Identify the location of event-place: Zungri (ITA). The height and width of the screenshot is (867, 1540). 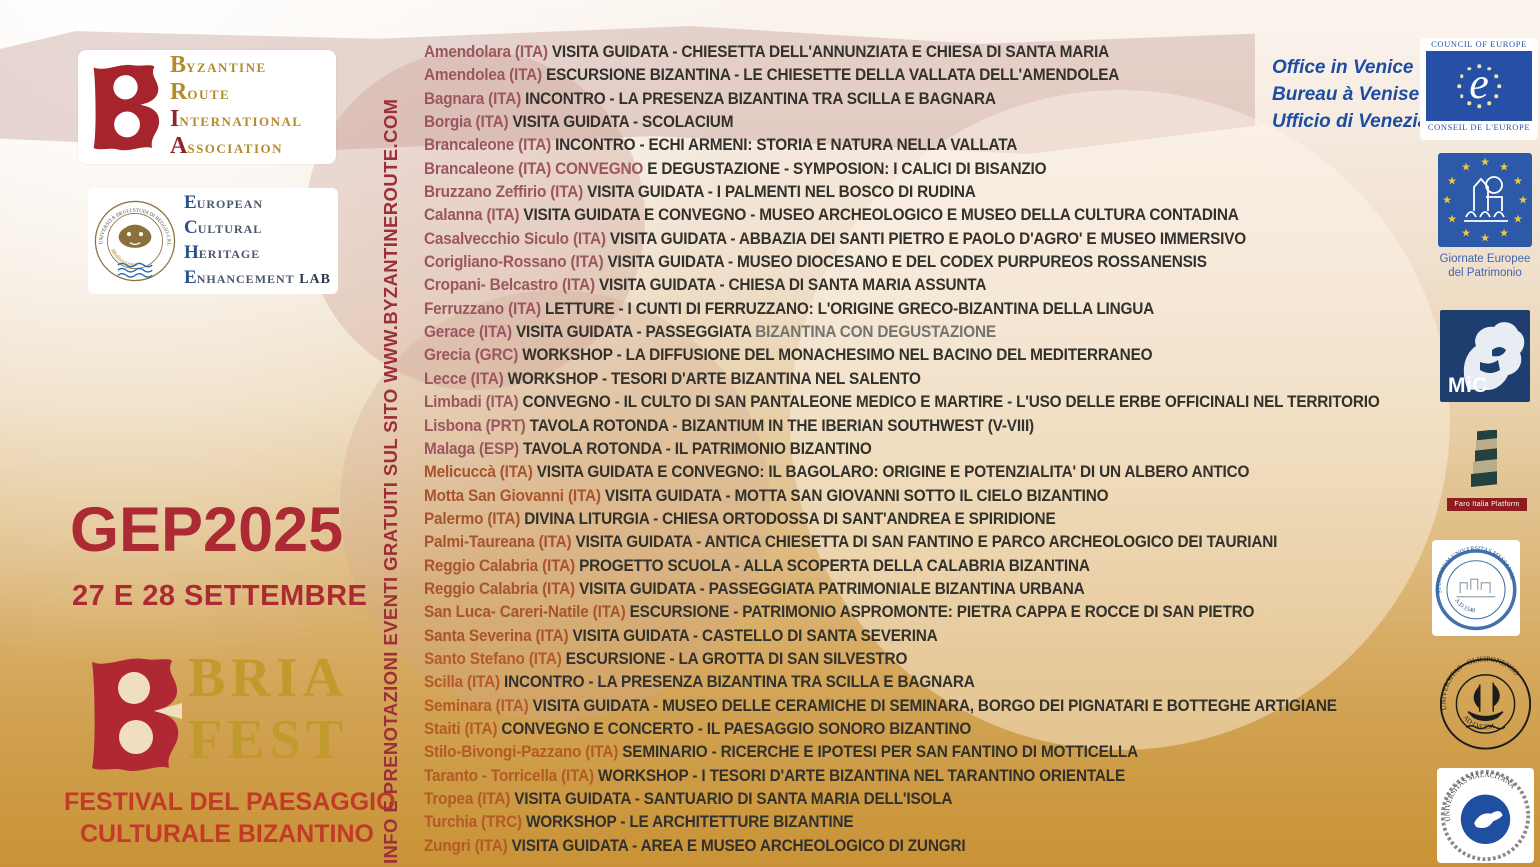
(468, 845).